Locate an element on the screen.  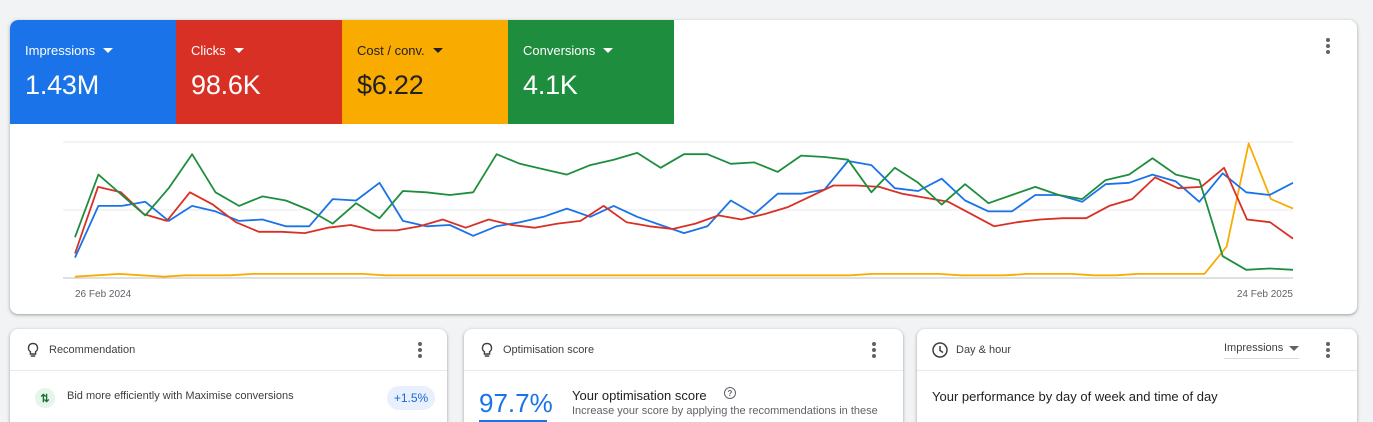
metric-tile-cost-per-conversion: Cost / conv. $6.22 is located at coordinates (425, 72).